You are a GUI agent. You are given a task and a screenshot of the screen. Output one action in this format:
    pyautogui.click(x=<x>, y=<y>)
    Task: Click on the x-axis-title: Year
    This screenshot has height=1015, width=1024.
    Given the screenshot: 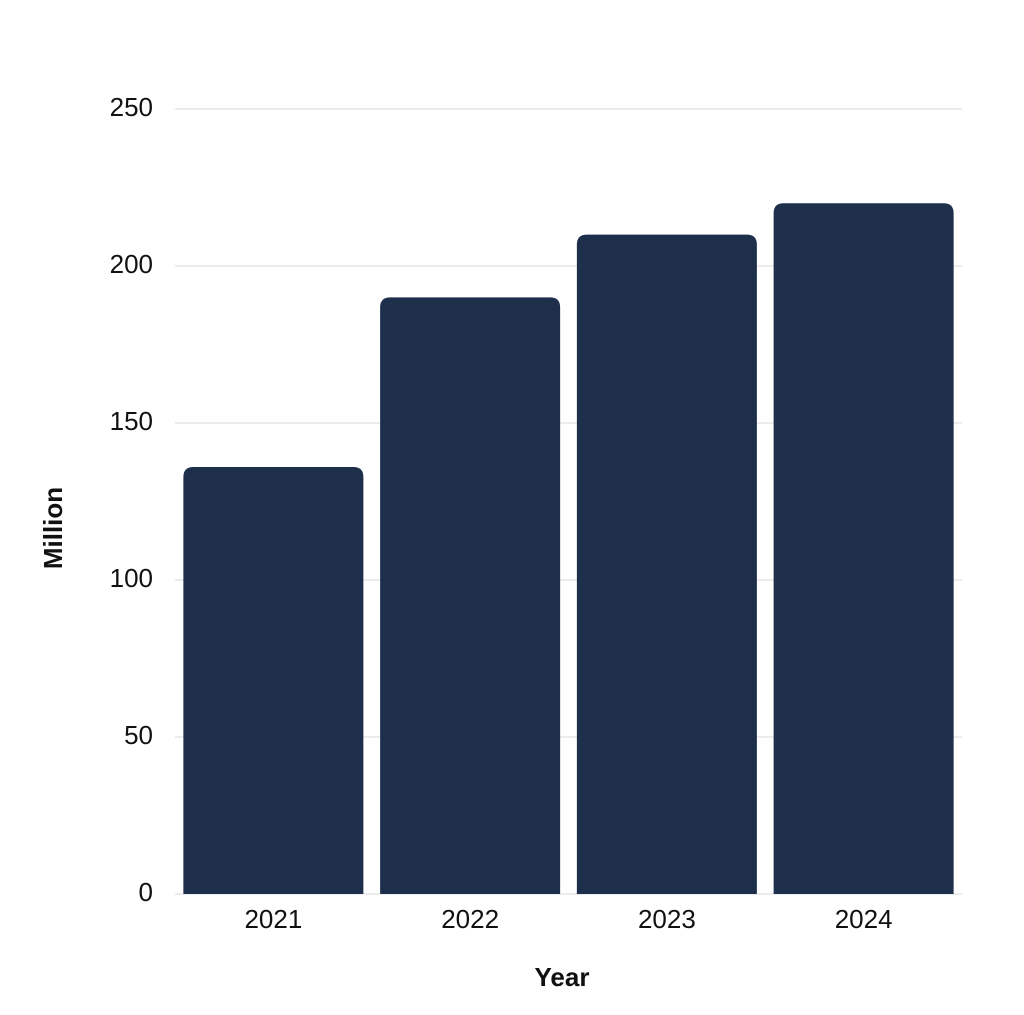 What is the action you would take?
    pyautogui.click(x=562, y=977)
    